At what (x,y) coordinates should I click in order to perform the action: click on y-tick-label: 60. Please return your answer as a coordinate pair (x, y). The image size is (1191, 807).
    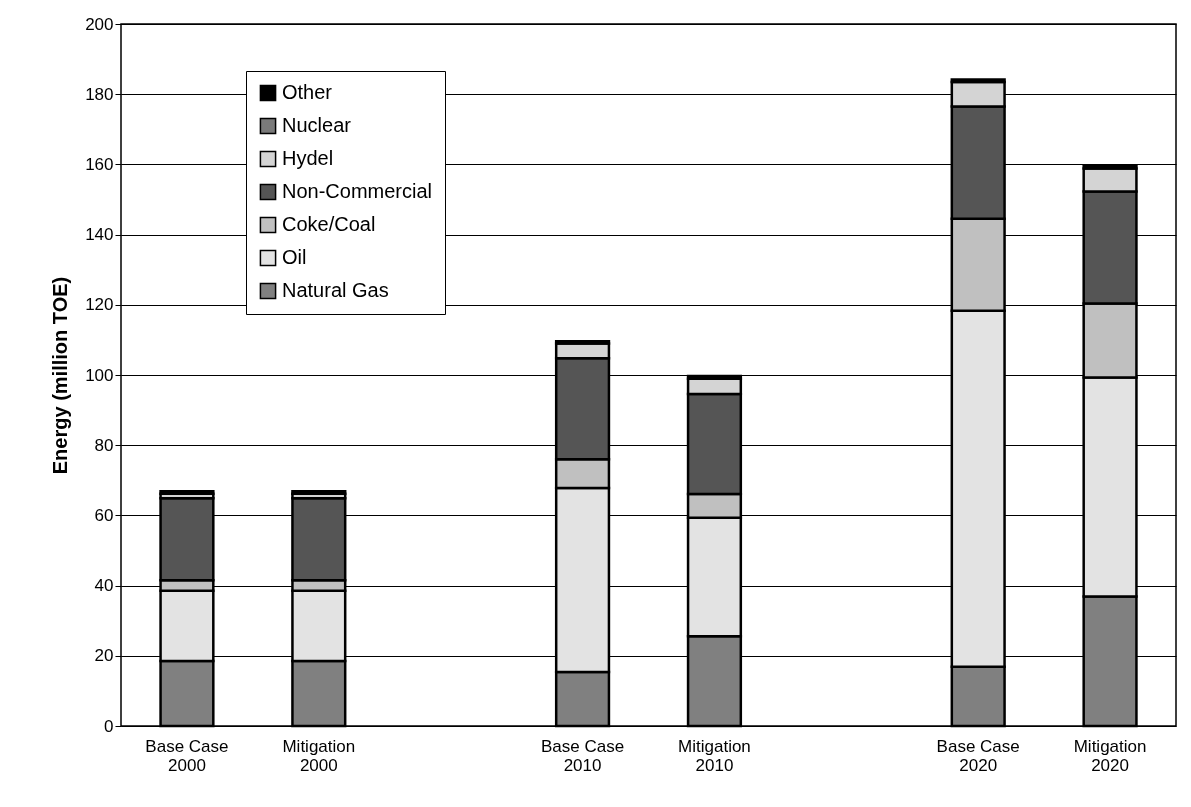
    Looking at the image, I should click on (104, 515).